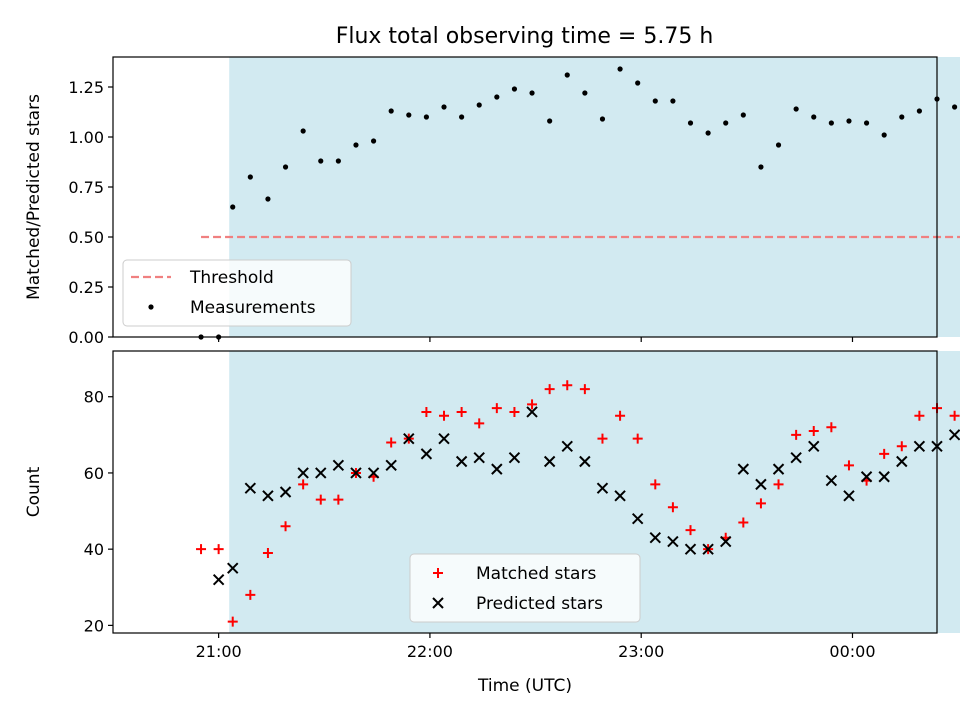 This screenshot has width=960, height=724. Describe the element at coordinates (438, 603) in the screenshot. I see `legend-predicted-swatch` at that location.